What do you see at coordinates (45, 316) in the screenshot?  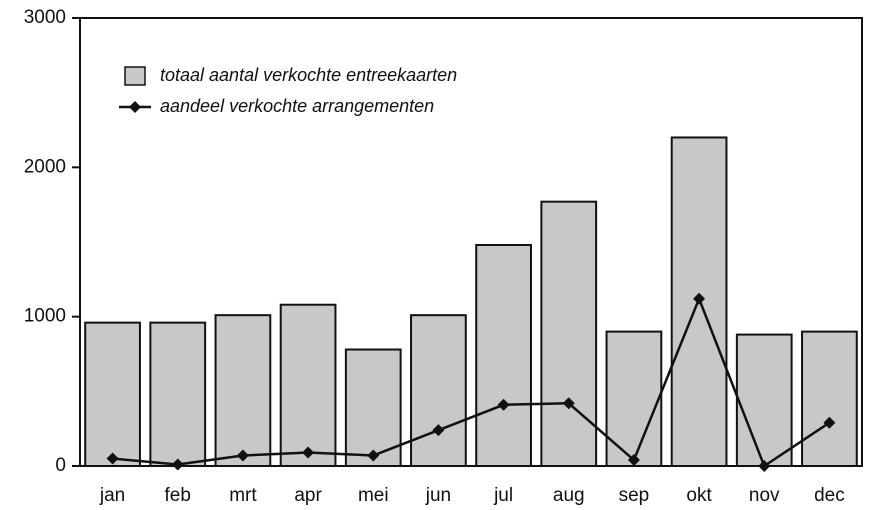 I see `y-tick-label: 1000` at bounding box center [45, 316].